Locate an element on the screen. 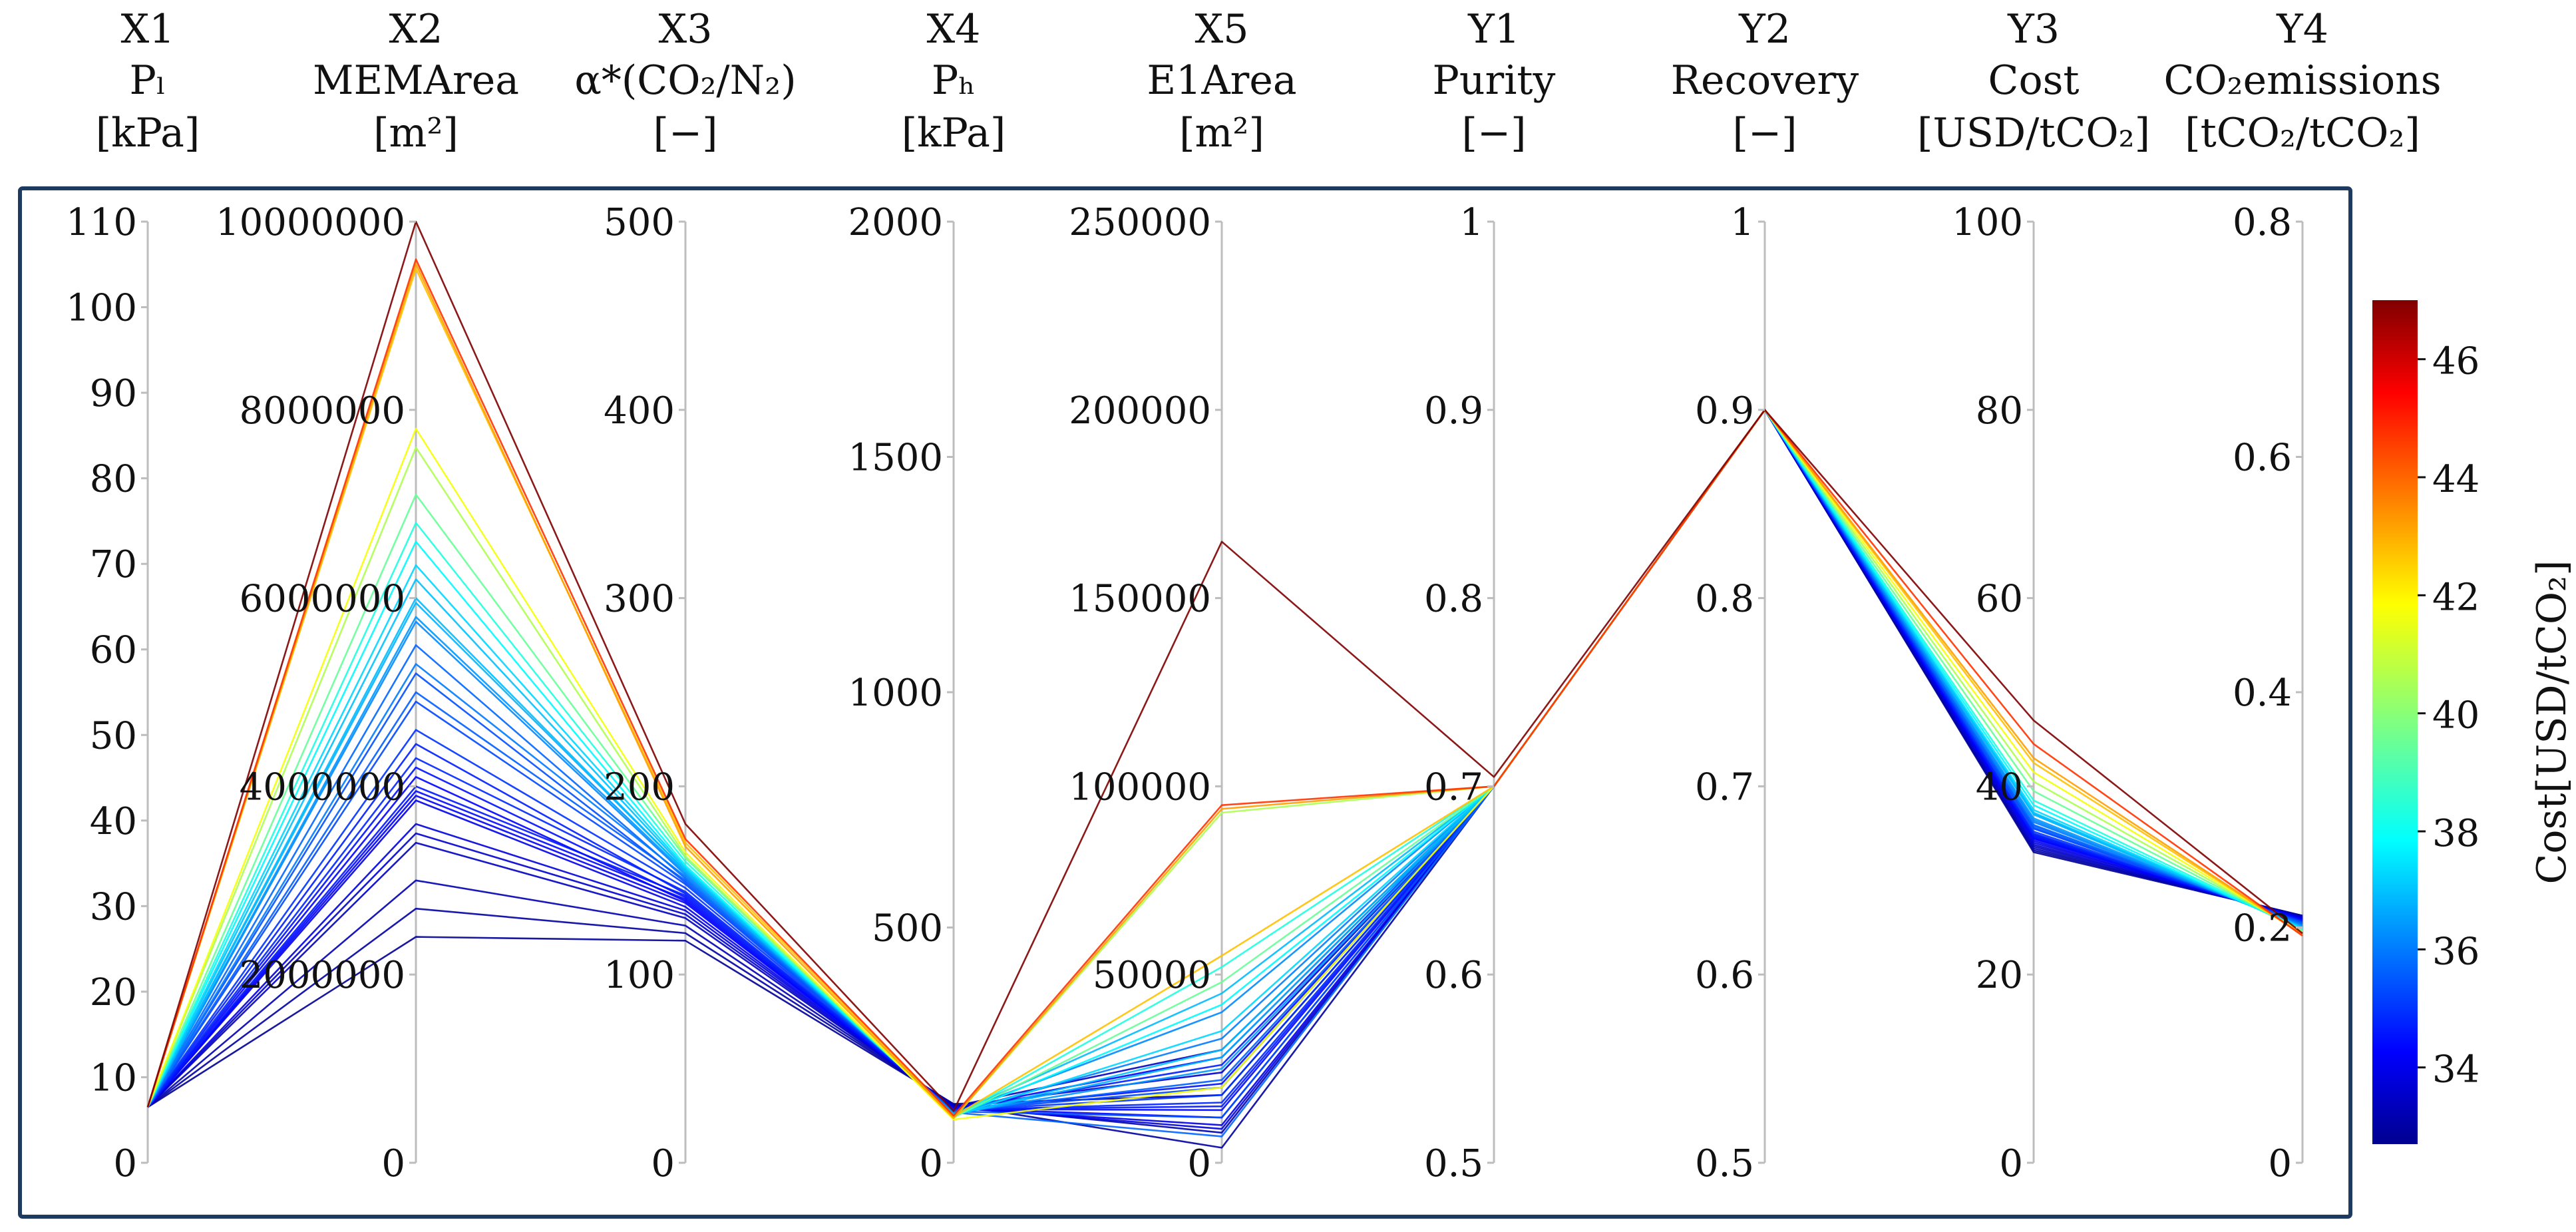 The image size is (2576, 1232). tick-label-x1: 60 is located at coordinates (114, 650).